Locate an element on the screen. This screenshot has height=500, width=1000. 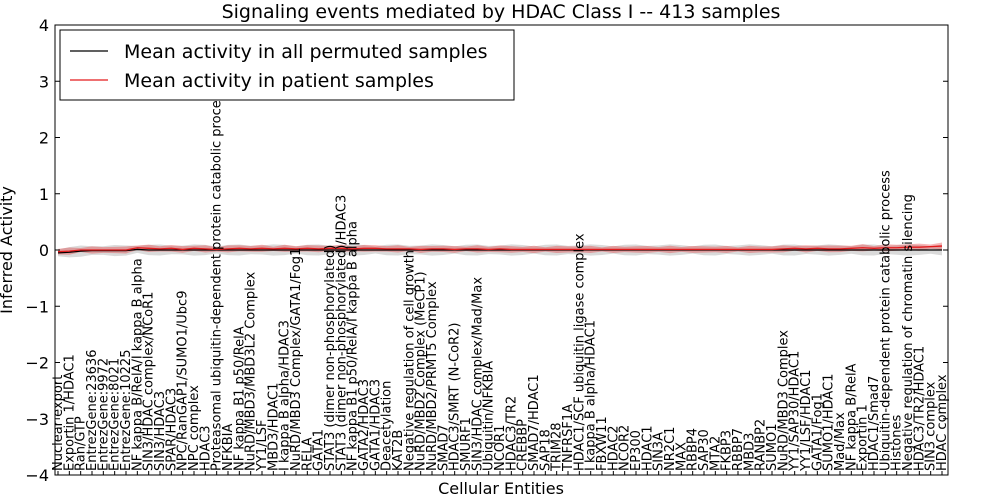
x-category-label: NF kappa B/RelA/I kappa B alpha is located at coordinates (137, 364).